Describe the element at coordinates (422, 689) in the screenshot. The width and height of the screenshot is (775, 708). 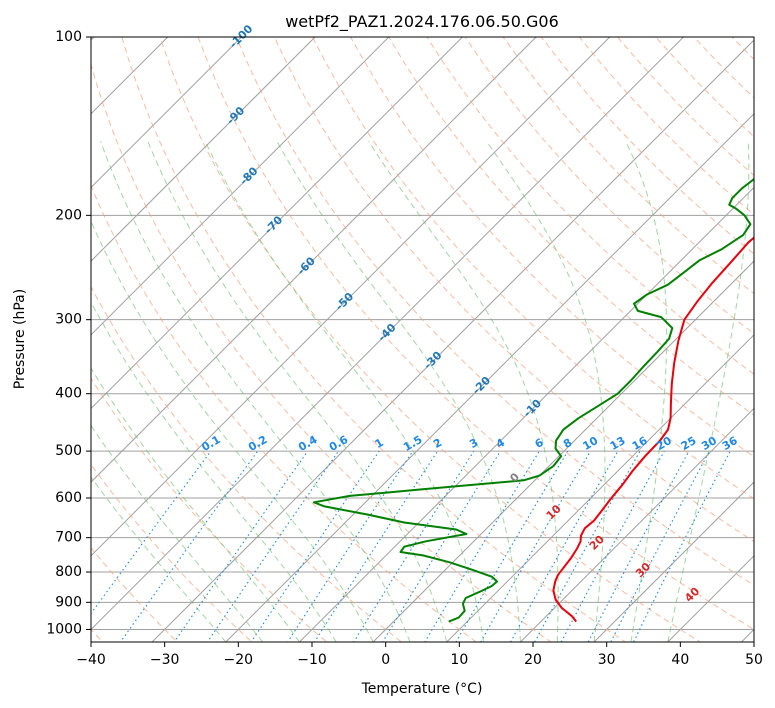
I see `x-axis-label: Temperature (°C)` at that location.